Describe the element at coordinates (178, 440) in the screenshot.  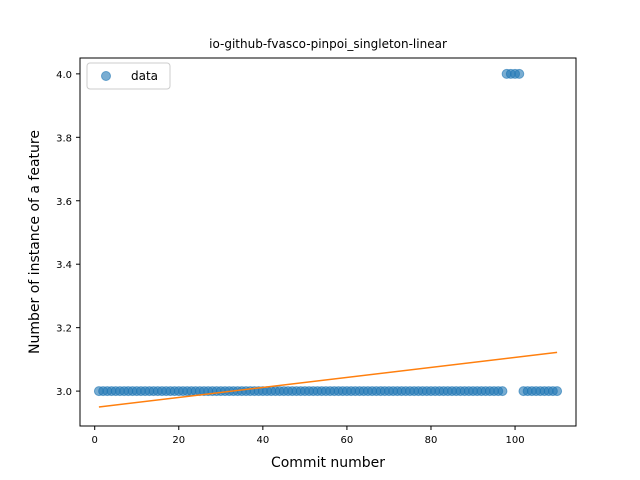
I see `x-tick-label: 20` at that location.